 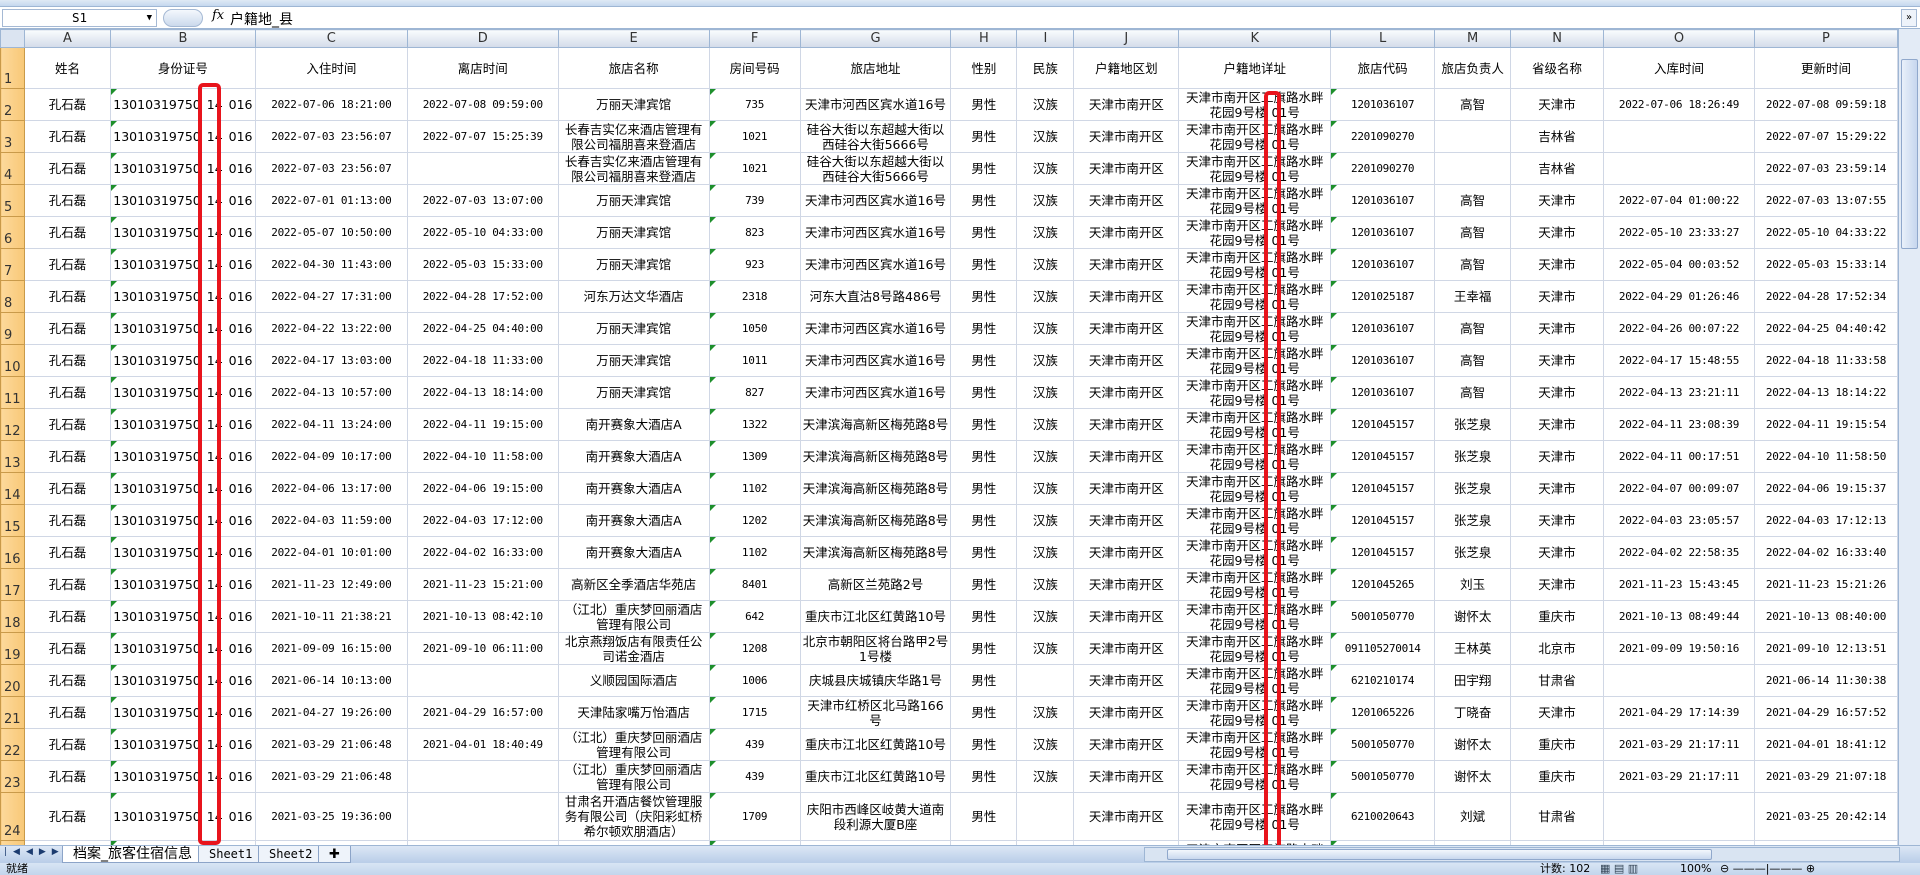 What do you see at coordinates (12, 360) in the screenshot?
I see `row-header-10: 10` at bounding box center [12, 360].